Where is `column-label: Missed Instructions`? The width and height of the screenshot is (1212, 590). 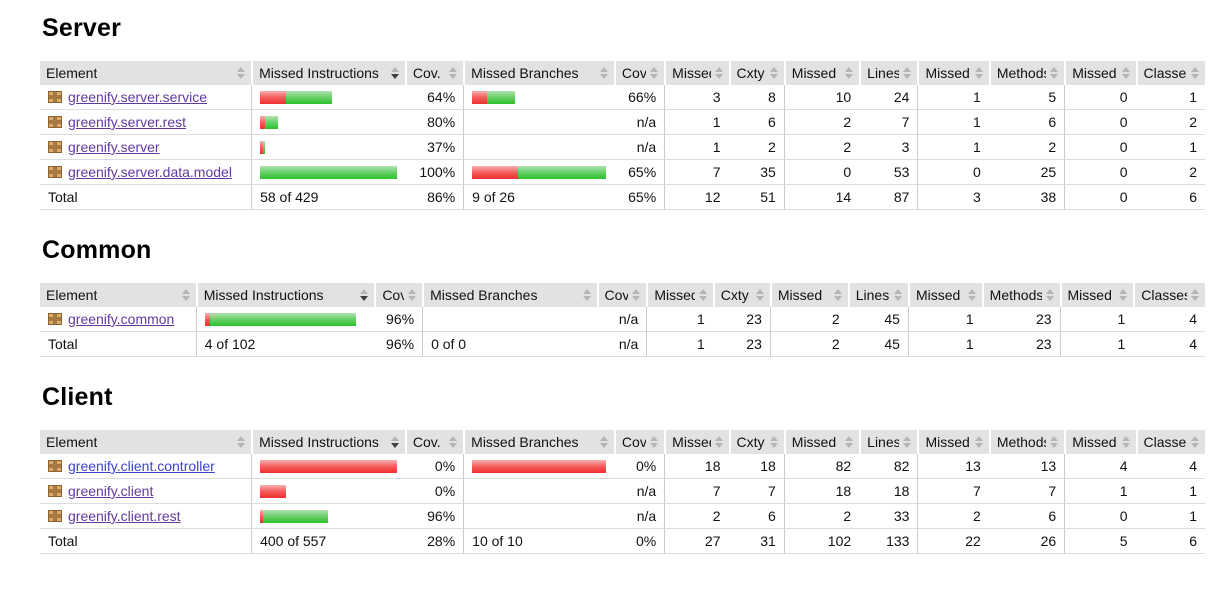
column-label: Missed Instructions is located at coordinates (319, 73).